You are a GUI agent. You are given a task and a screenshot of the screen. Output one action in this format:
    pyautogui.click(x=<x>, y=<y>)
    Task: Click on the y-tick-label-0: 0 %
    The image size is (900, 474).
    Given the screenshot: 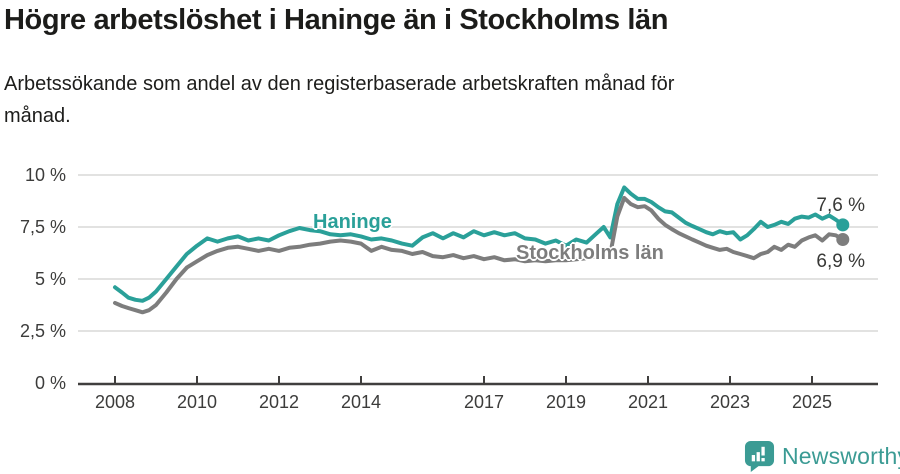 What is the action you would take?
    pyautogui.click(x=50, y=382)
    